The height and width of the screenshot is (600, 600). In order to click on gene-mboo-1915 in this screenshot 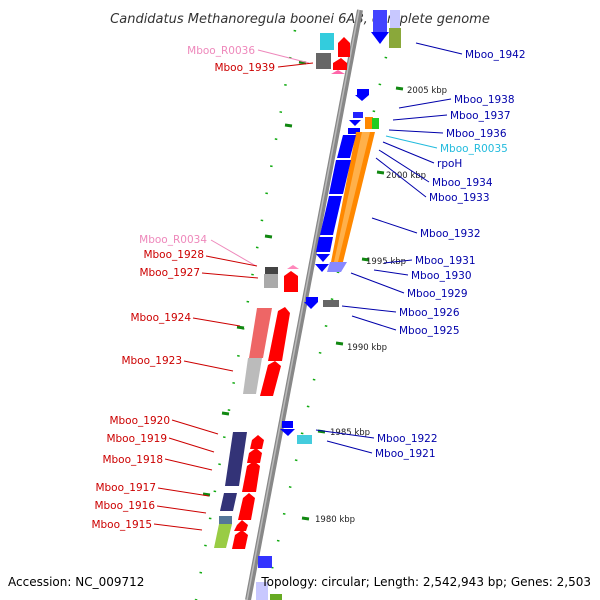, I will do `click(240, 539)`.